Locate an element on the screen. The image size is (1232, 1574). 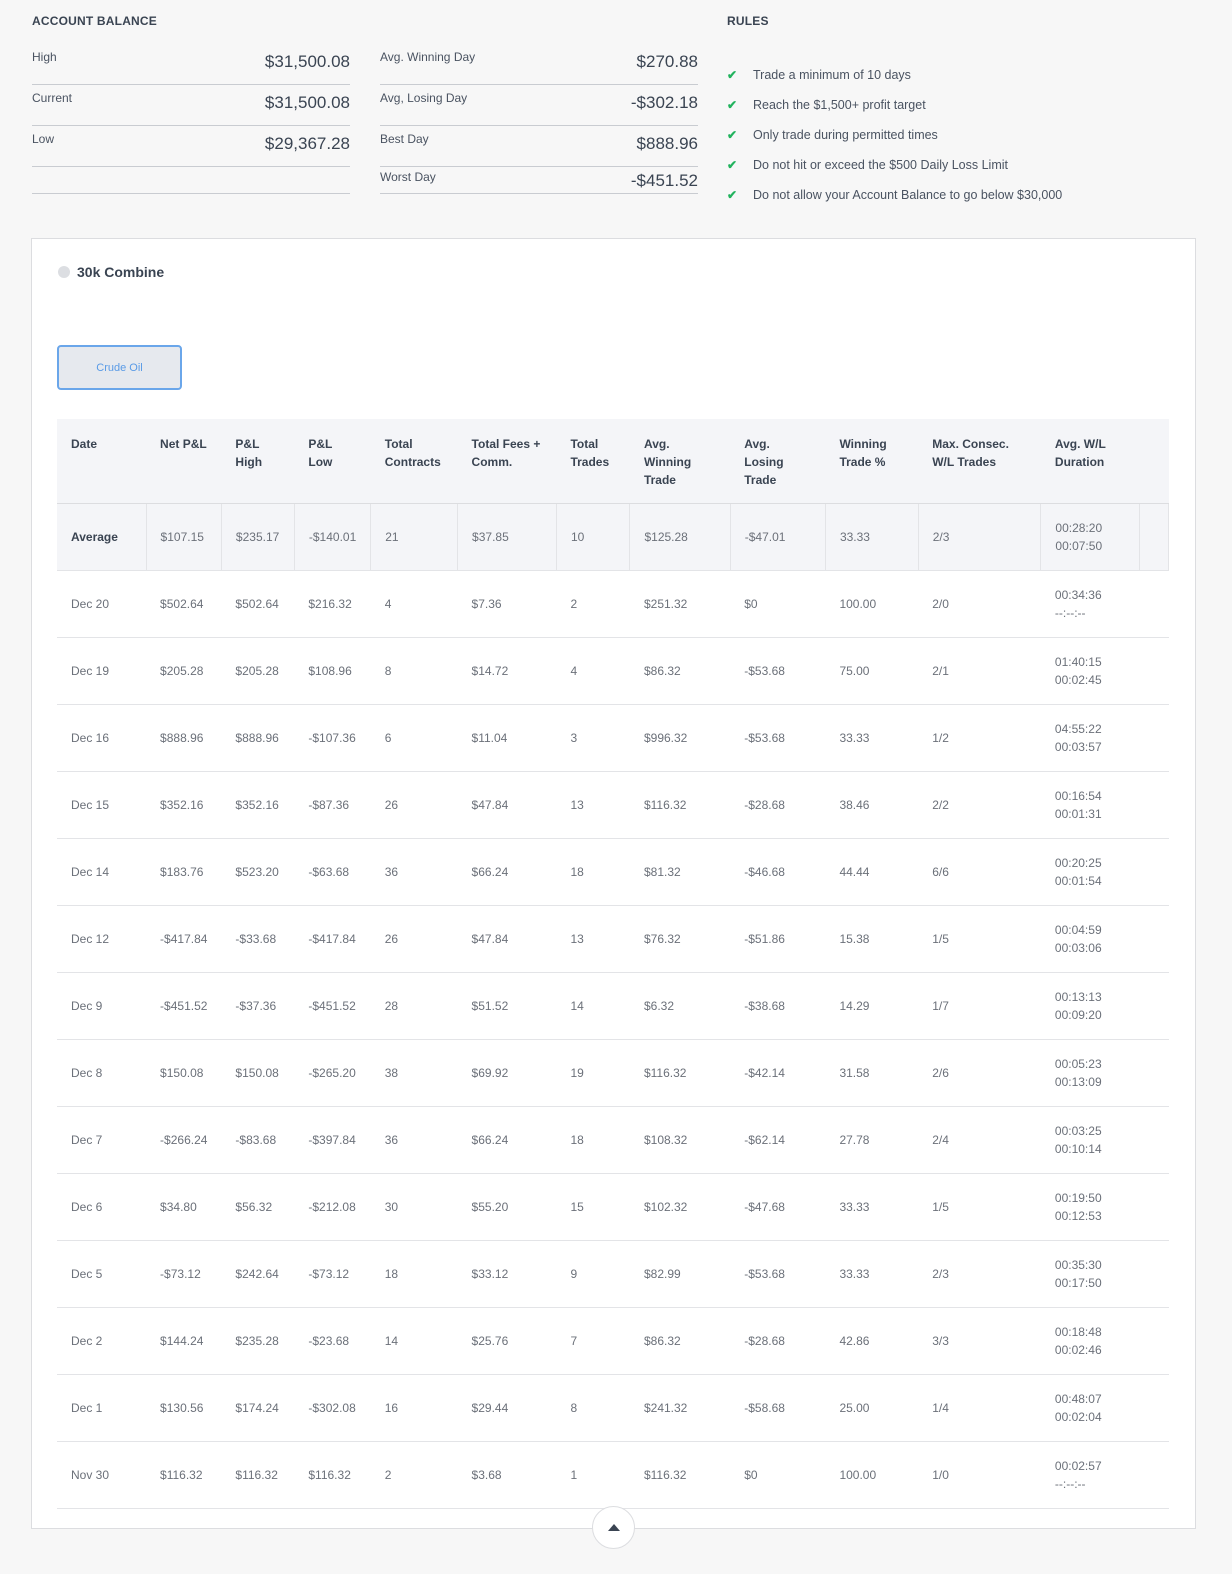
table-cell: -$42.14 is located at coordinates (778, 1073).